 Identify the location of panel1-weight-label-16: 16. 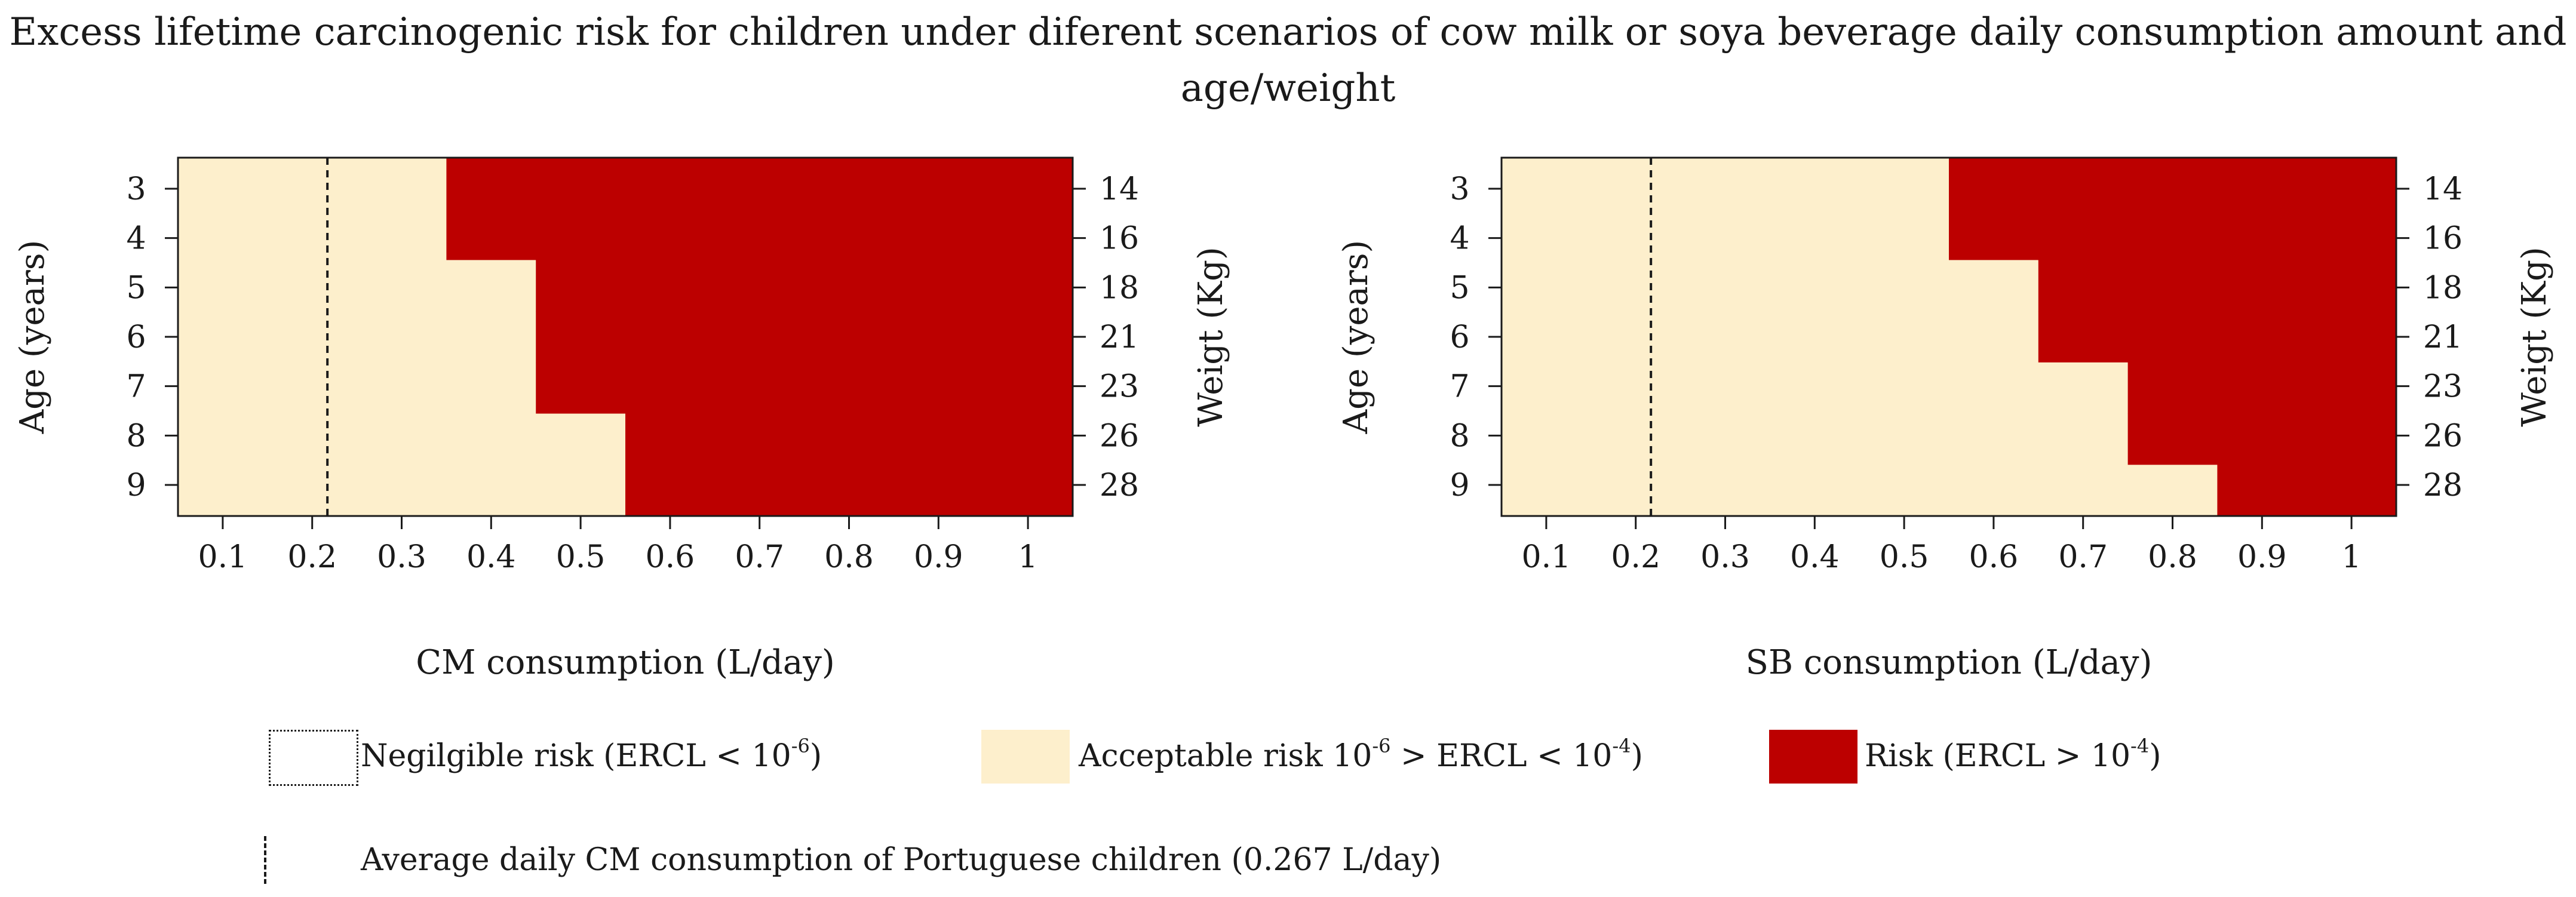
(1119, 239).